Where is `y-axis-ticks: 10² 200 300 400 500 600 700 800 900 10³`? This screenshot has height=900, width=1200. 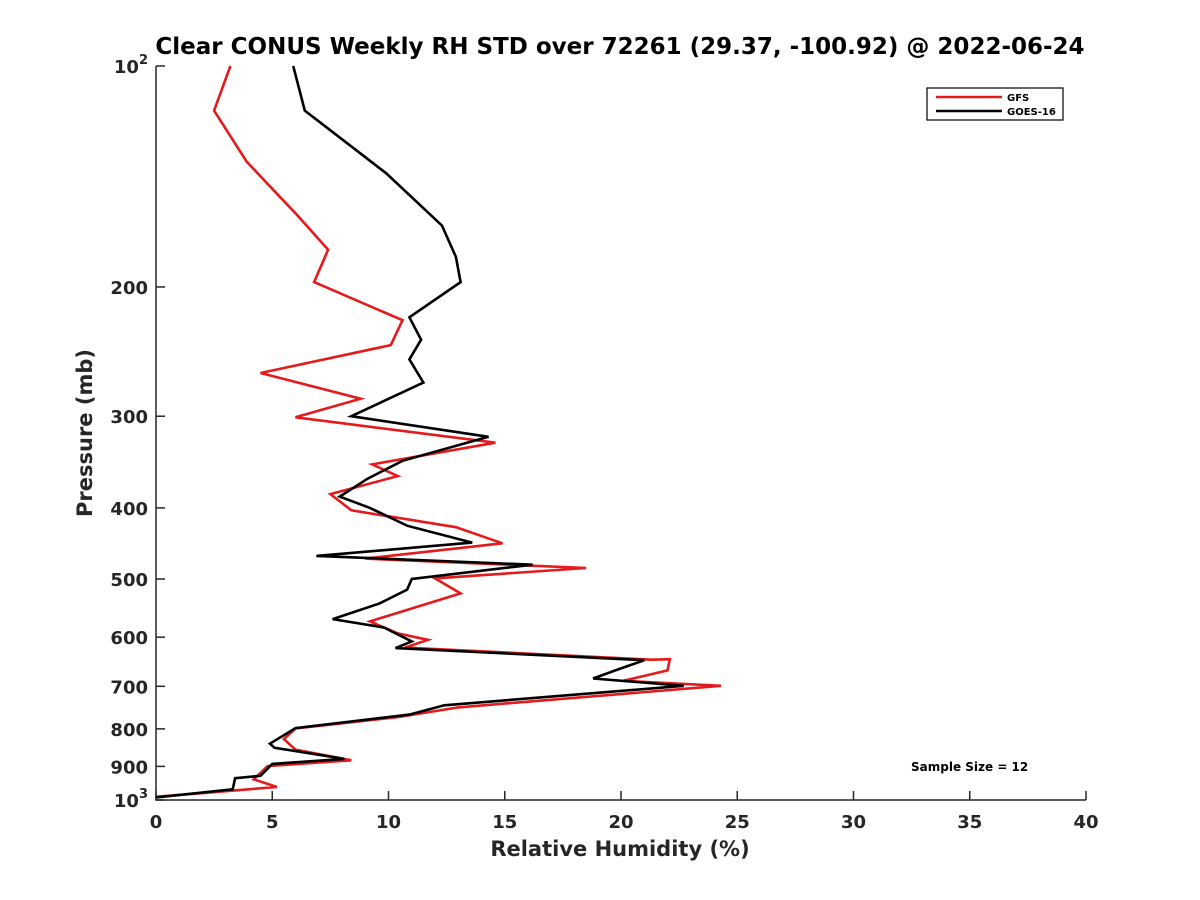 y-axis-ticks: 10² 200 300 400 500 600 700 800 900 10³ is located at coordinates (137, 432).